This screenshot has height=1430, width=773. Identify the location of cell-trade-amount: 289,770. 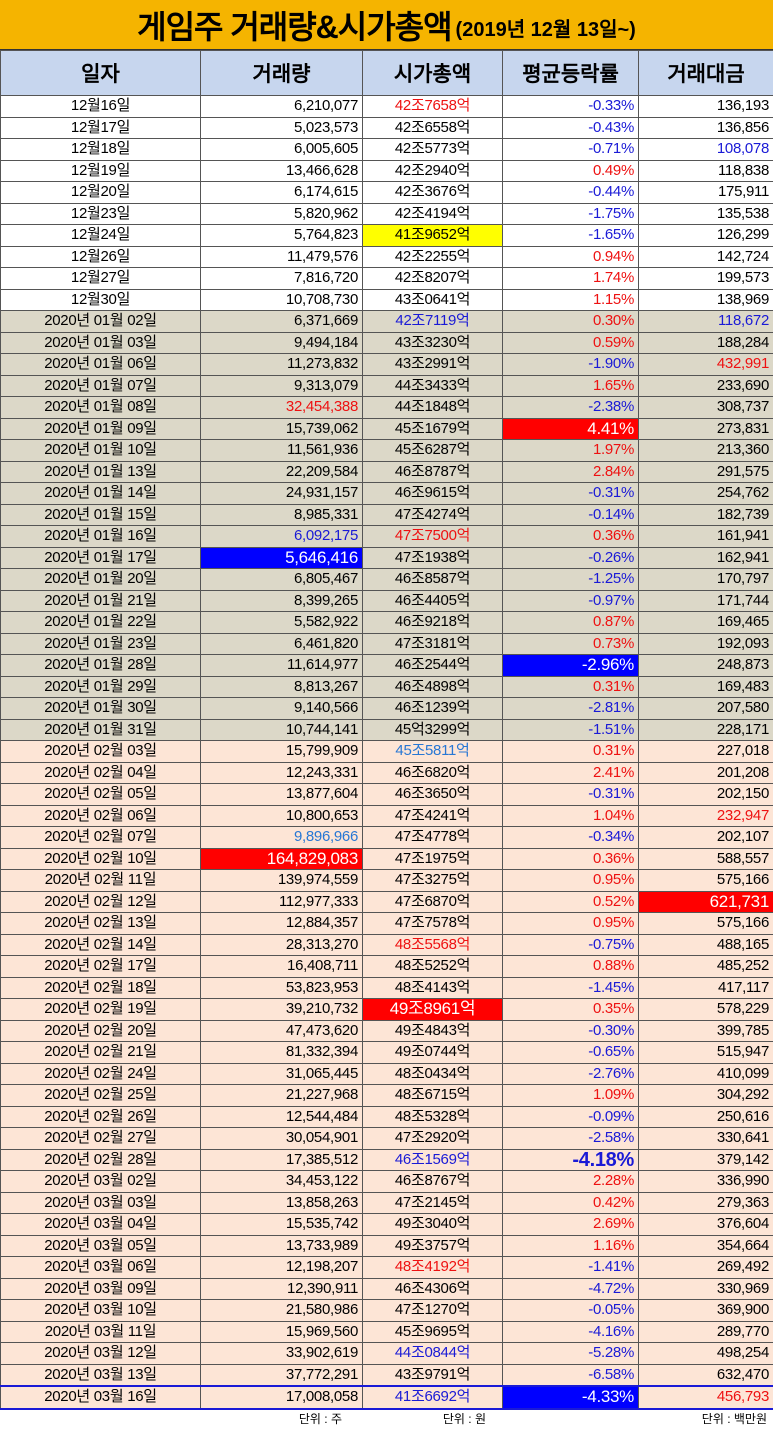
(706, 1332).